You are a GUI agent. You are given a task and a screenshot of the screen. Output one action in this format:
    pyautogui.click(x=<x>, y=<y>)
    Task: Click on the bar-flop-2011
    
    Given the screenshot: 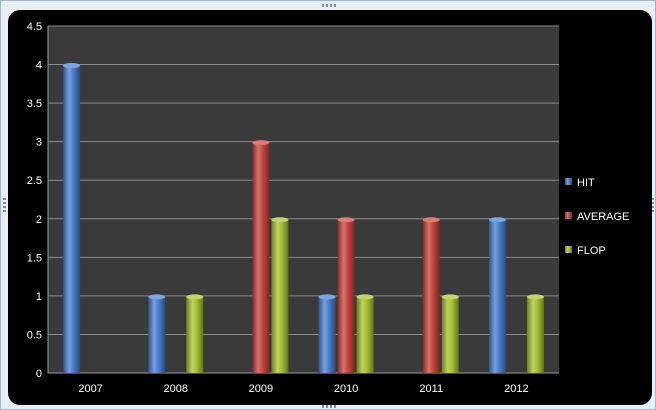 What is the action you would take?
    pyautogui.click(x=450, y=333)
    